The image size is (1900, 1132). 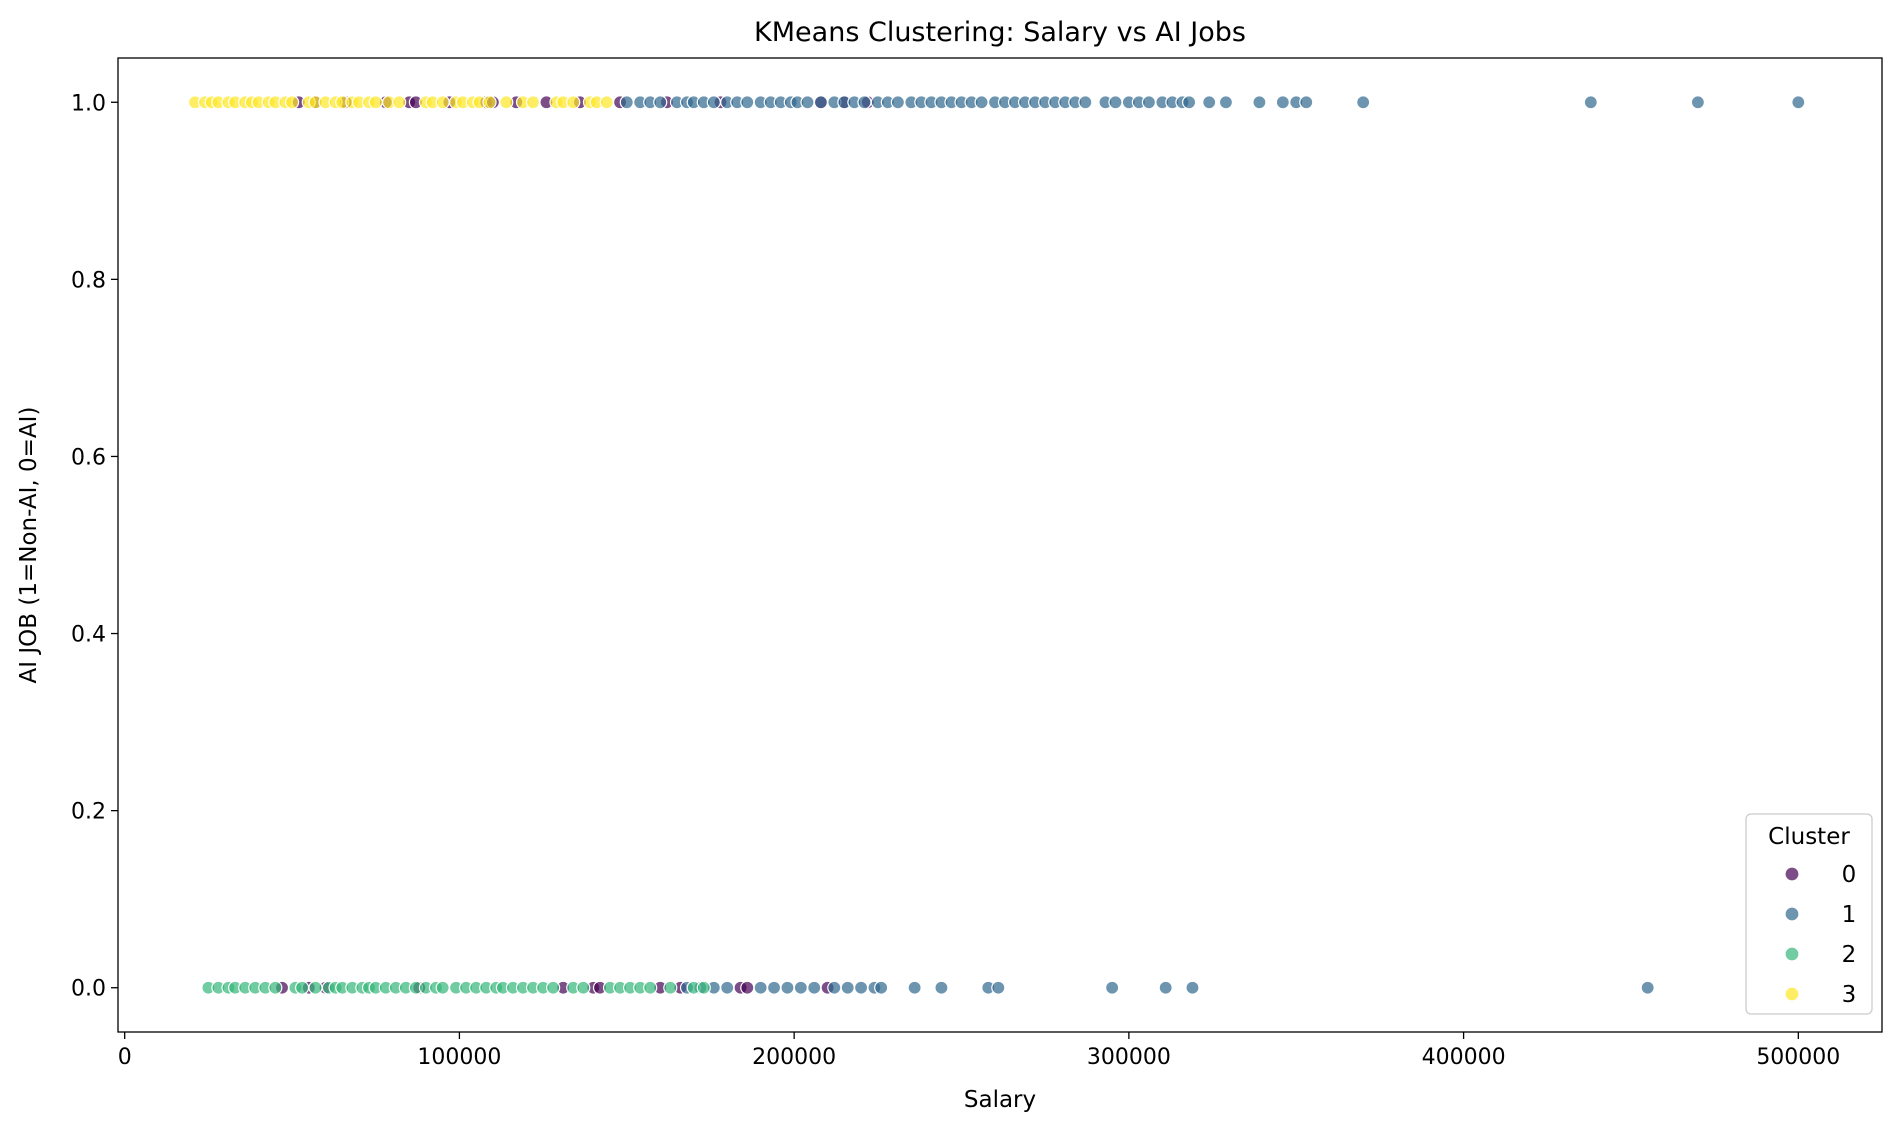 I want to click on legend-frame, so click(x=1809, y=914).